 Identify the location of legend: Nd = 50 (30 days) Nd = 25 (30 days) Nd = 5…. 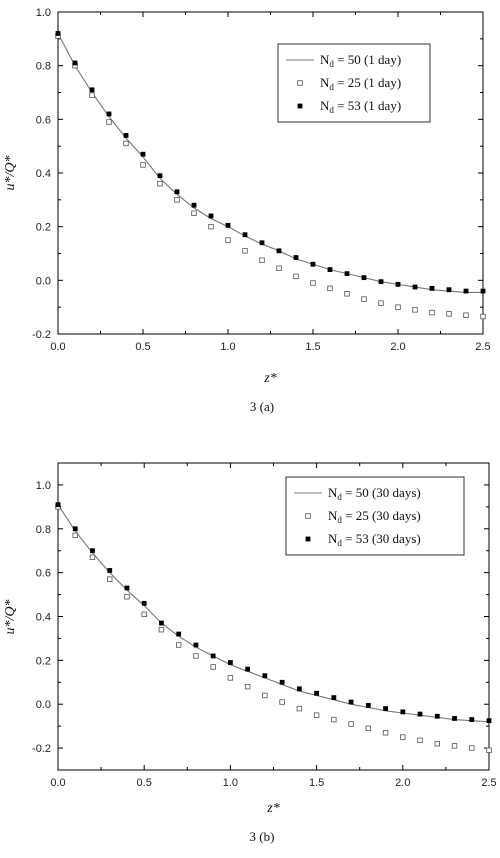
(375, 516).